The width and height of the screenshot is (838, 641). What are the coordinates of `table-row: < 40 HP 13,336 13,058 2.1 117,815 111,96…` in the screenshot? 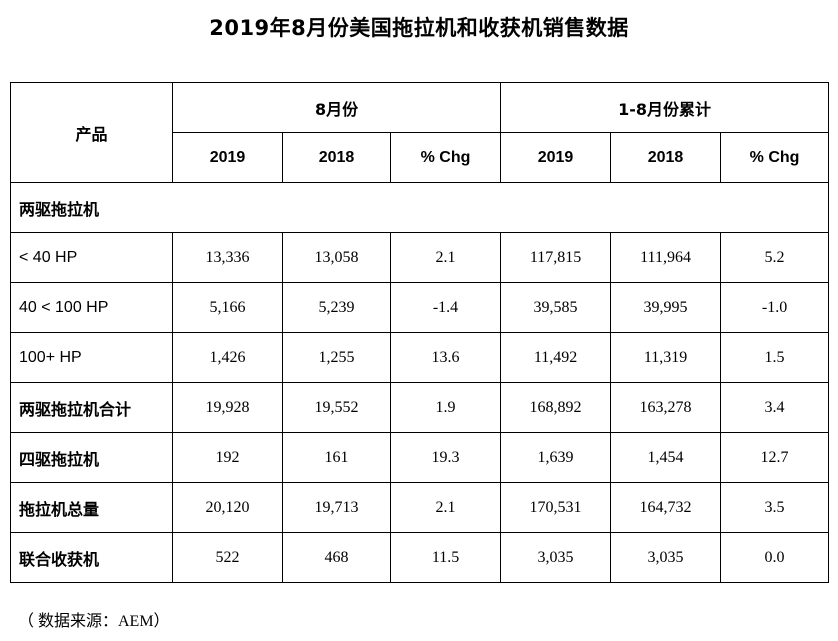 It's located at (420, 257).